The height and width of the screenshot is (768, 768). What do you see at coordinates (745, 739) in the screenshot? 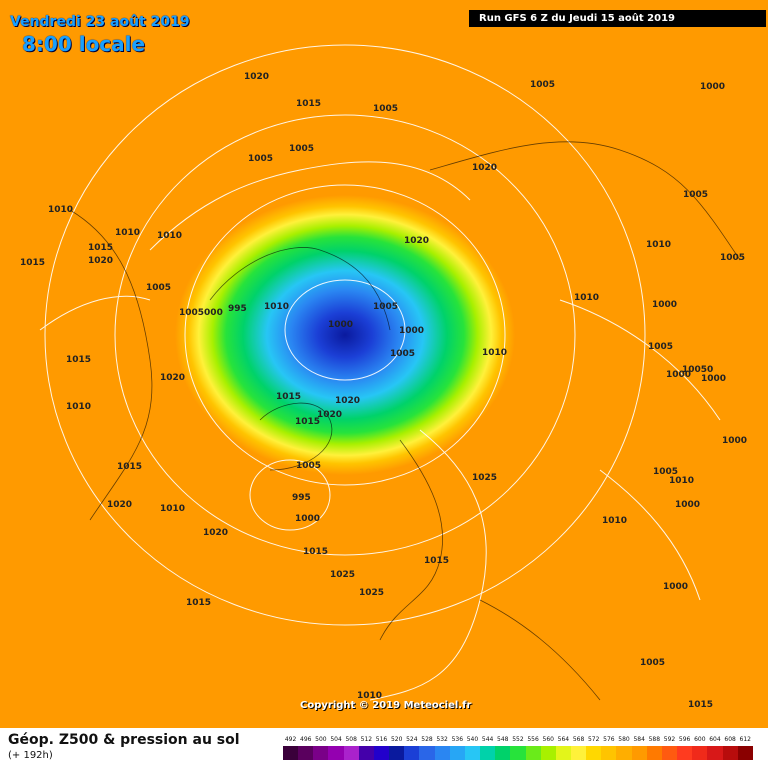
I see `scale-label: 612` at bounding box center [745, 739].